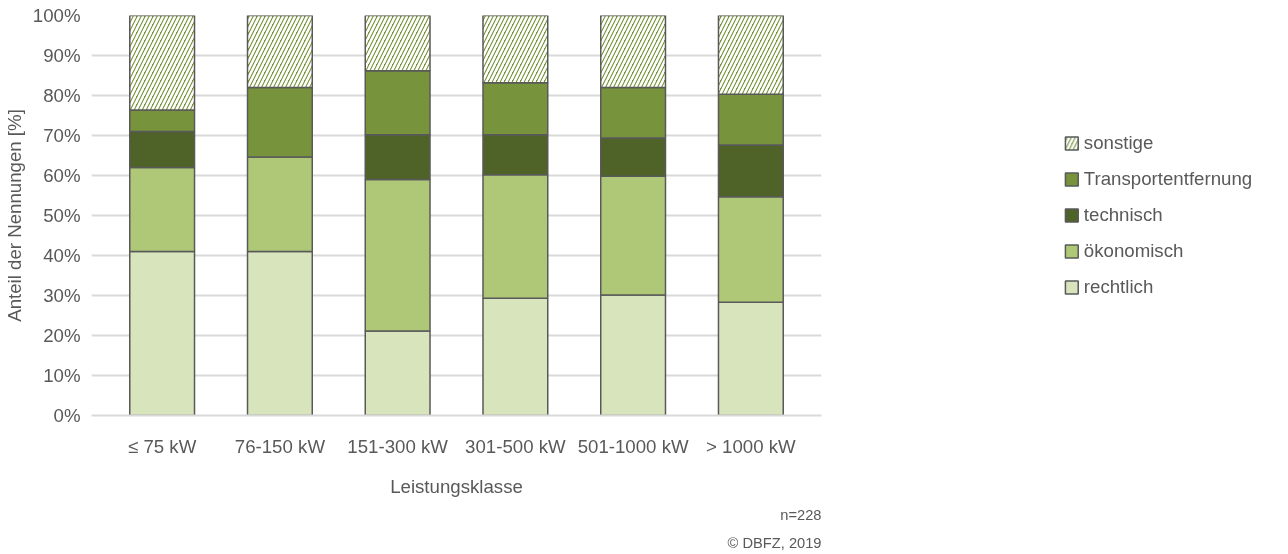  I want to click on text: n=228, so click(801, 514).